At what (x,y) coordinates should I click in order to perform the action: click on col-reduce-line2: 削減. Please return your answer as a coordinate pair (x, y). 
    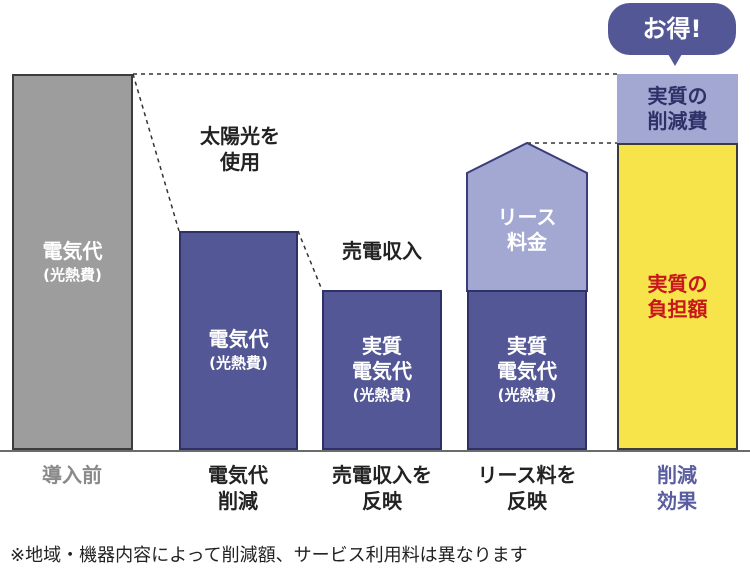
    Looking at the image, I should click on (238, 501).